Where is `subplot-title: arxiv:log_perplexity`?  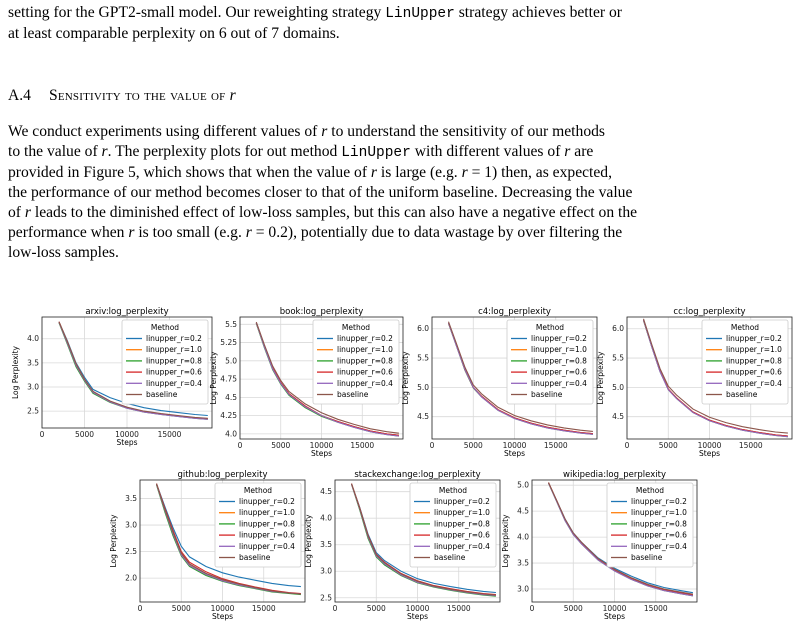
subplot-title: arxiv:log_perplexity is located at coordinates (126, 312).